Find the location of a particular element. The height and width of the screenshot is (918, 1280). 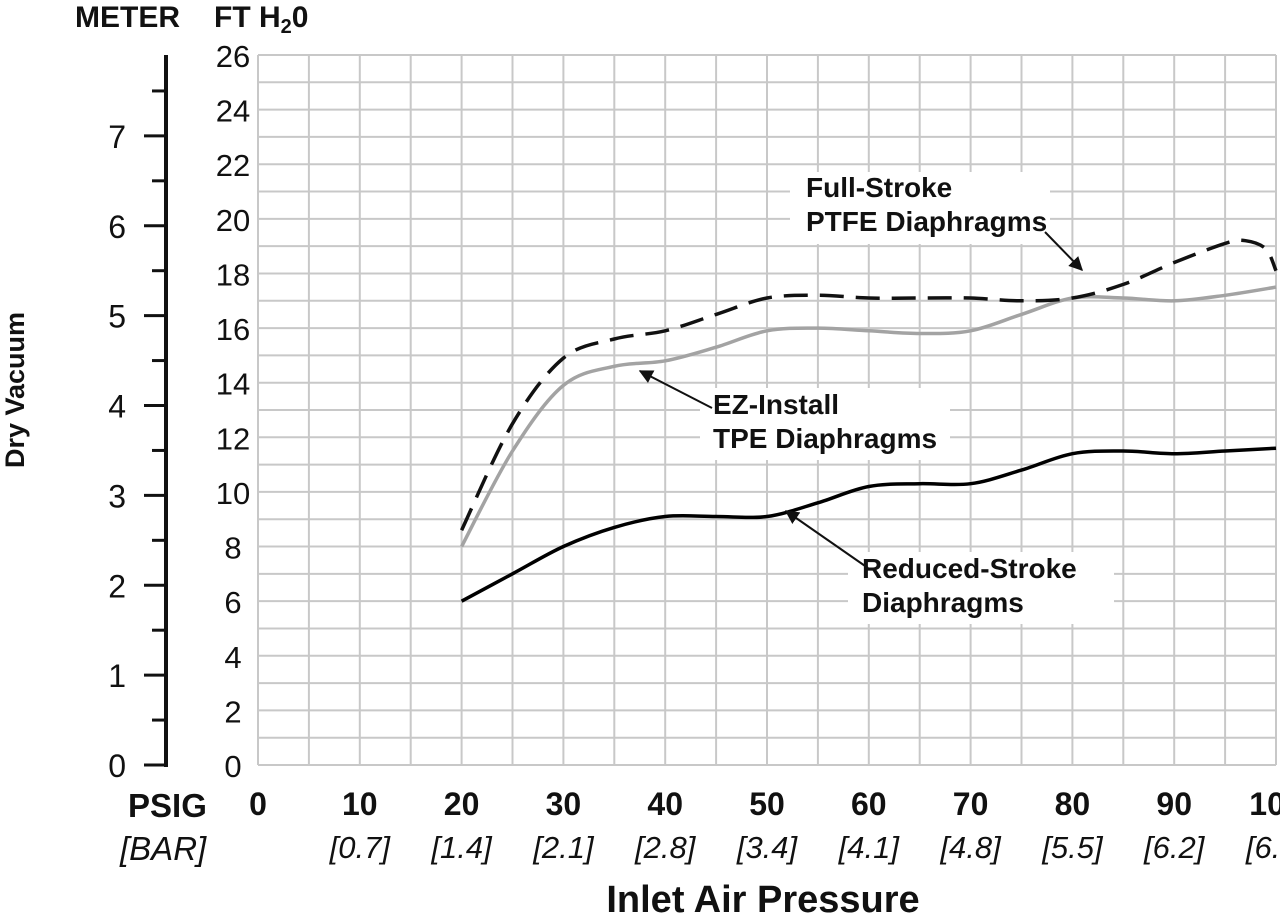

meter-tick-label: 0 is located at coordinates (117, 766).